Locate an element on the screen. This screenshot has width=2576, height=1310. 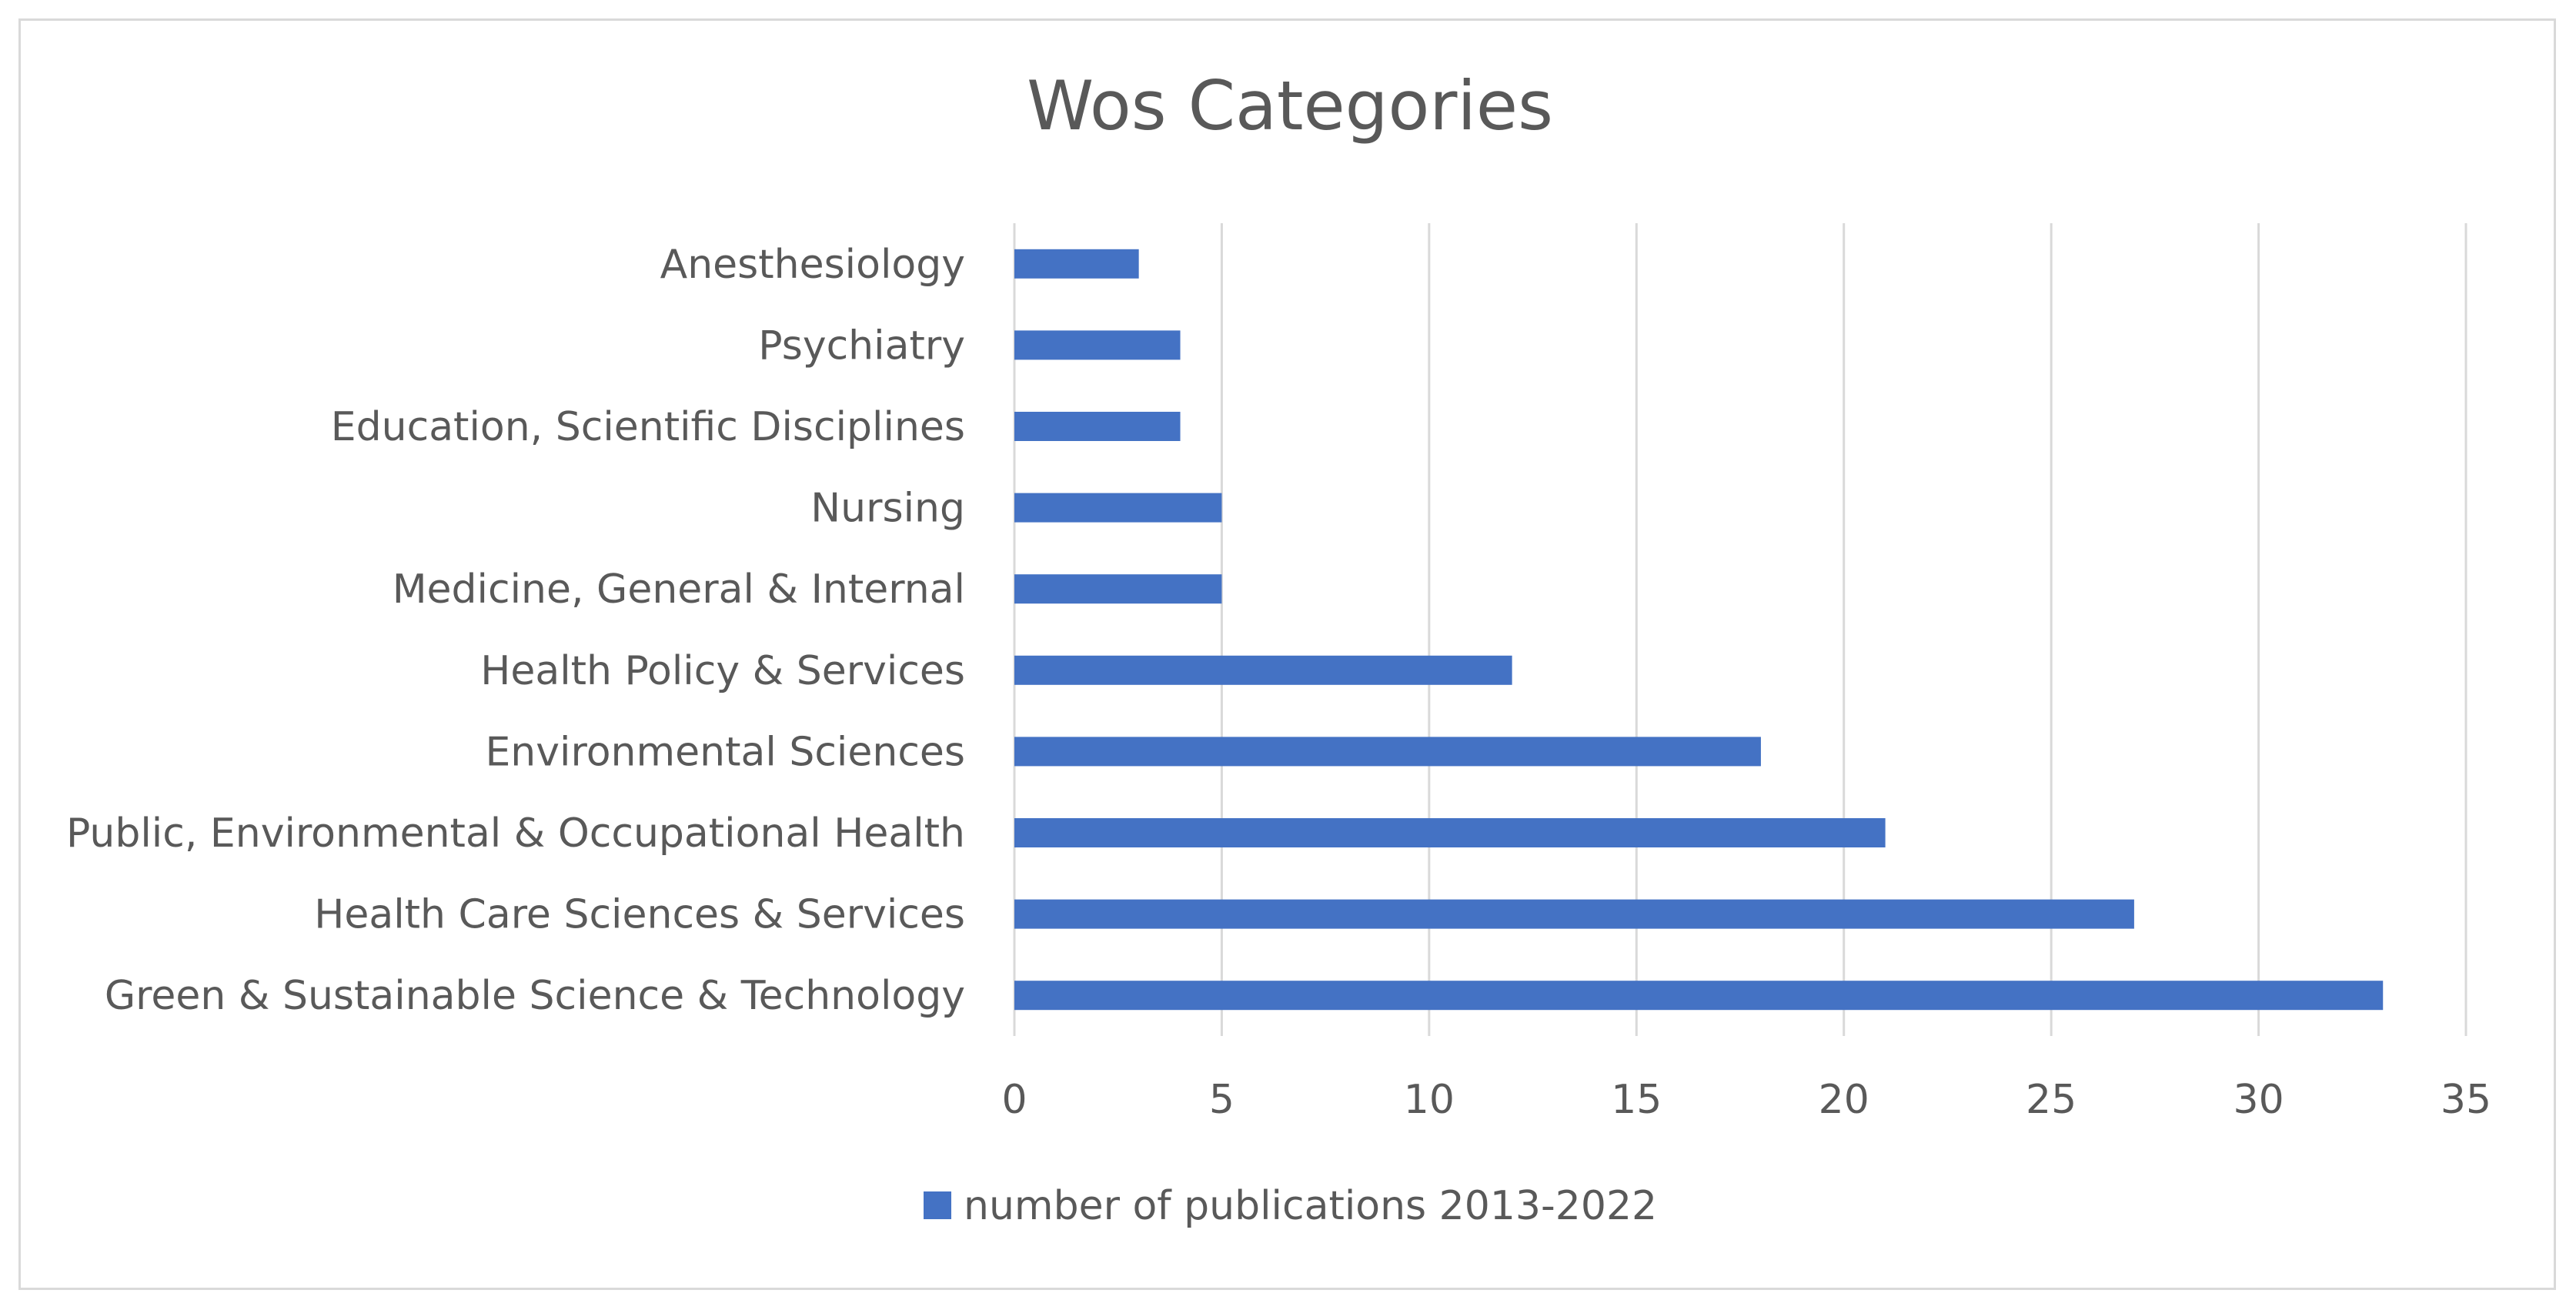
x-tick-label: 15 is located at coordinates (1636, 1100).